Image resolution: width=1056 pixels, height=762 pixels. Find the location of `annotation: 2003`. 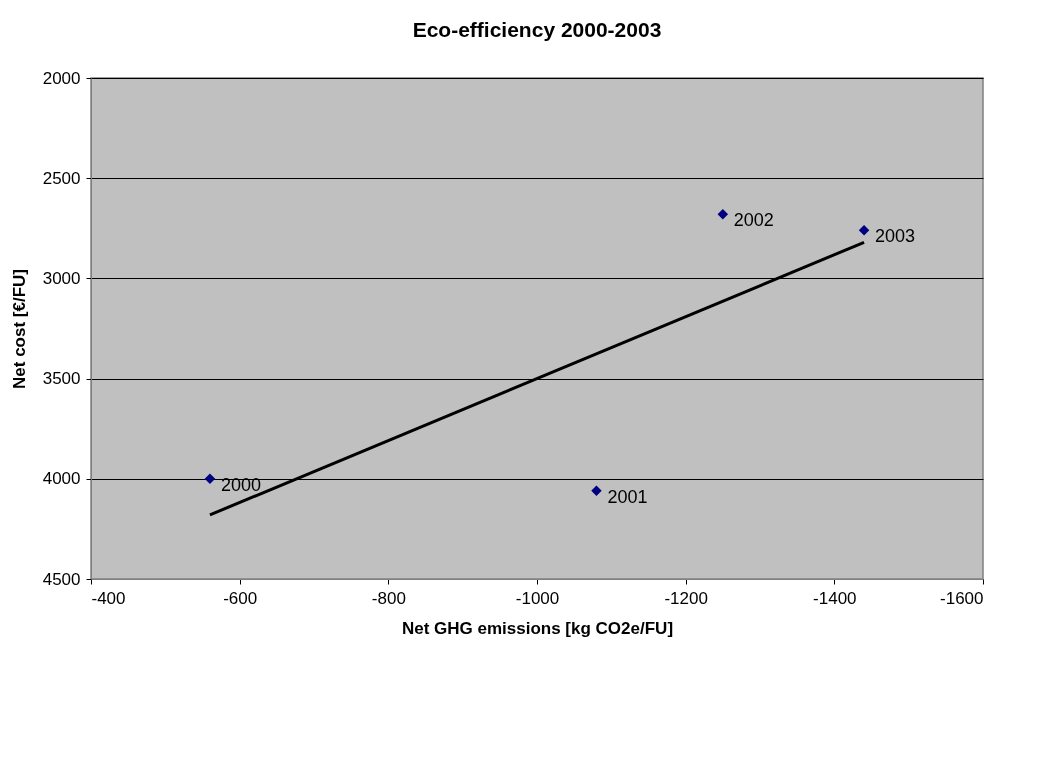

annotation: 2003 is located at coordinates (895, 236).